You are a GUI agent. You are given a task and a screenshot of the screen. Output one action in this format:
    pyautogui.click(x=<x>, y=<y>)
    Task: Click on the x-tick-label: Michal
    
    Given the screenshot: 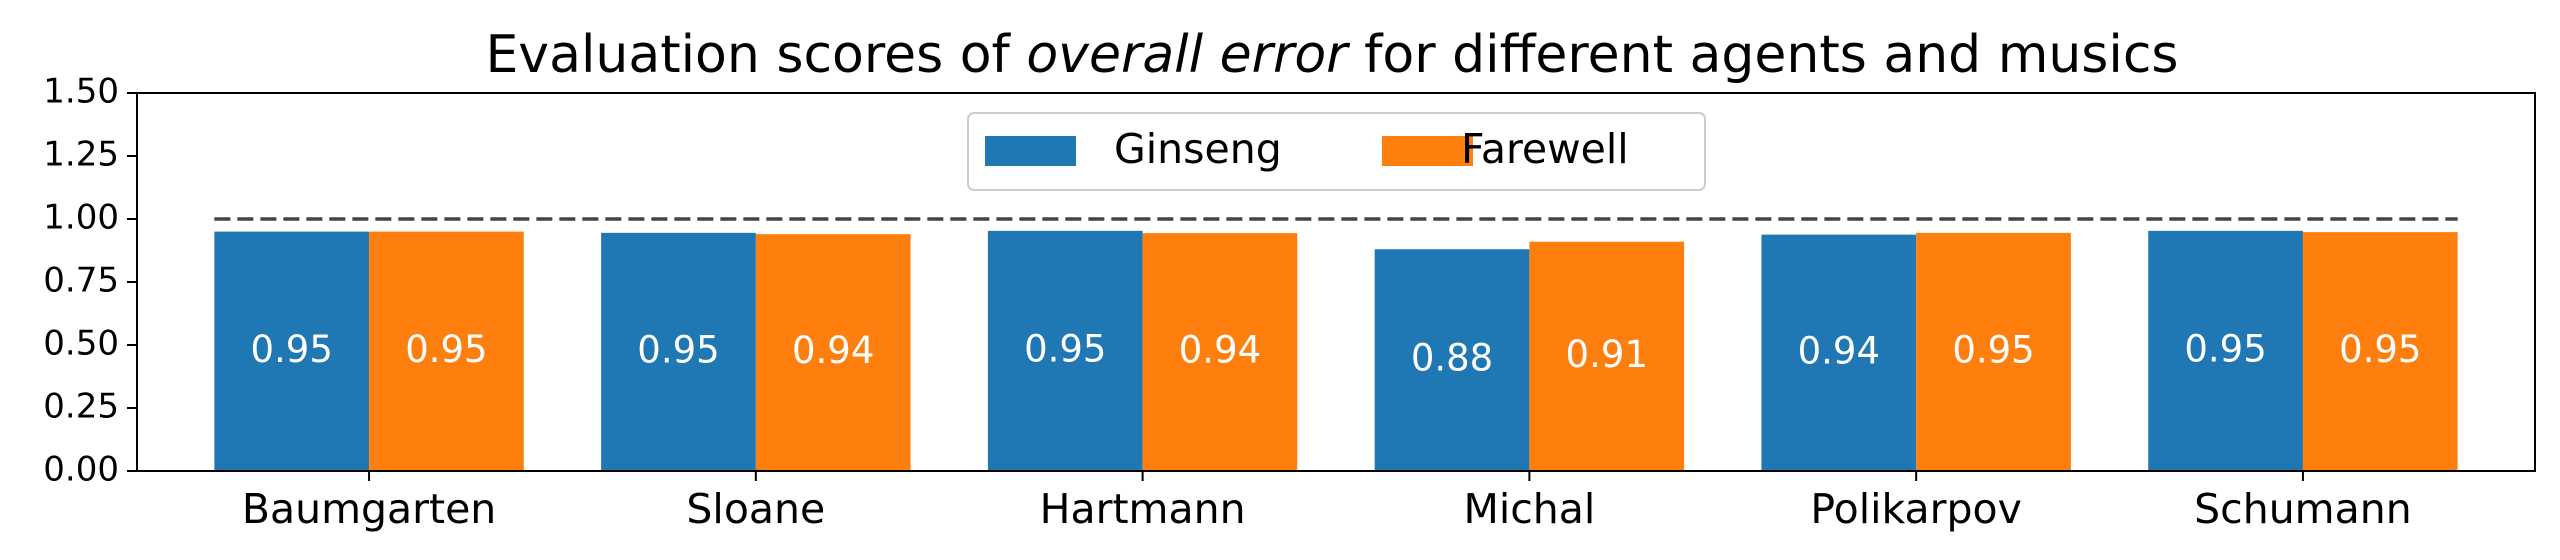 What is the action you would take?
    pyautogui.click(x=1529, y=509)
    